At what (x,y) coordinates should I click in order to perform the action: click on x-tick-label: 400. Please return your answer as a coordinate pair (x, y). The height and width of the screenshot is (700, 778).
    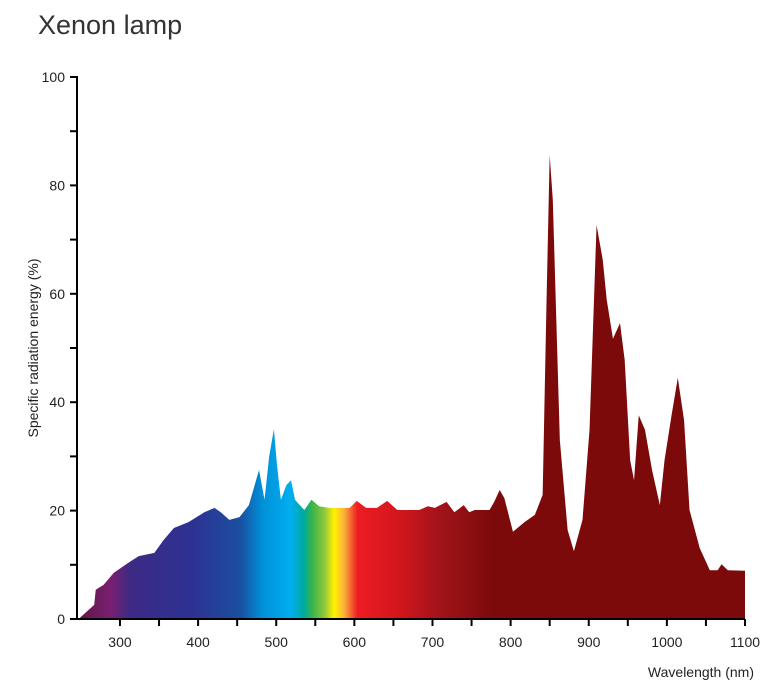
    Looking at the image, I should click on (198, 642).